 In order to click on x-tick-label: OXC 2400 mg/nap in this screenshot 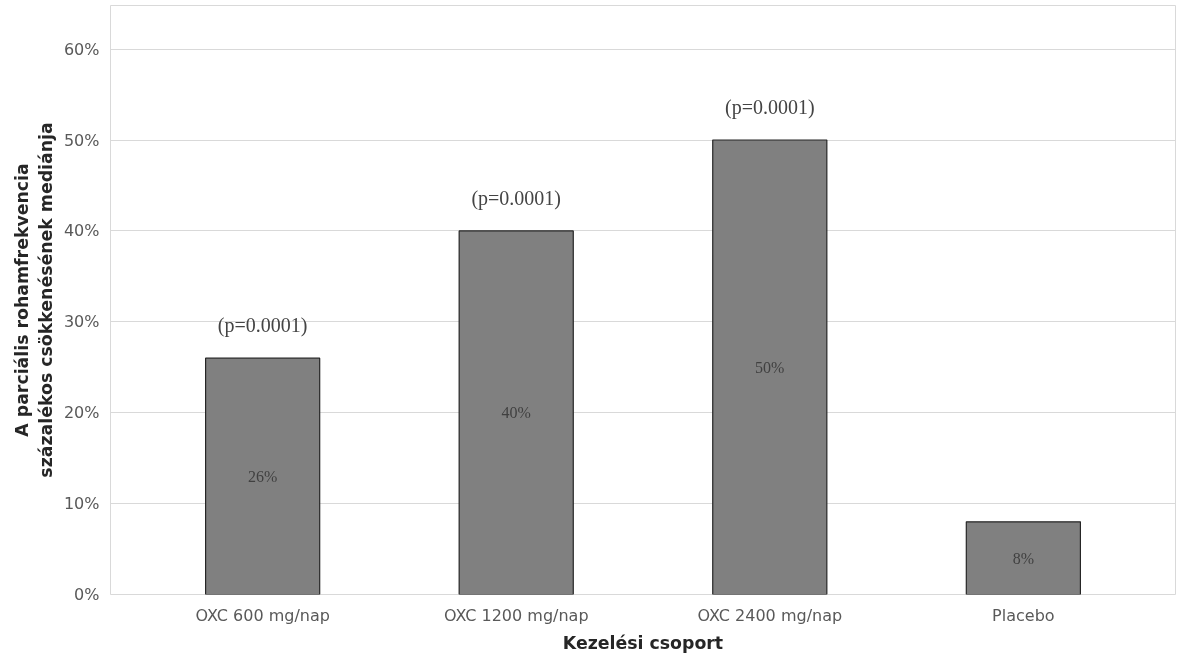, I will do `click(770, 615)`.